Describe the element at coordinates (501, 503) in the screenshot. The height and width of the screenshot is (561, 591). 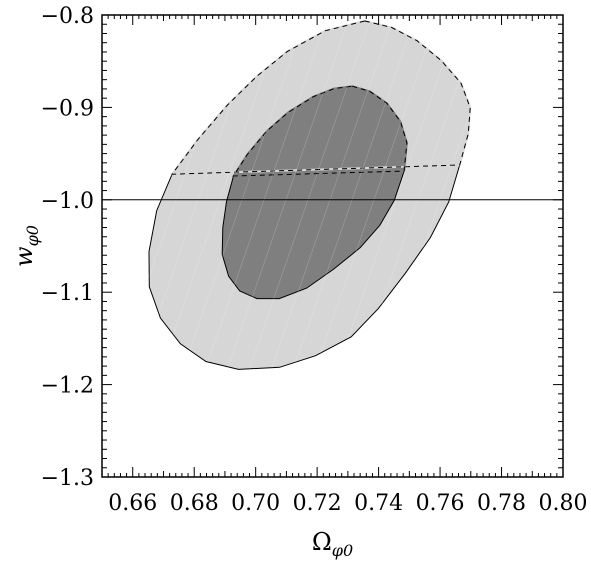
I see `x-tick-label: 0.78` at that location.